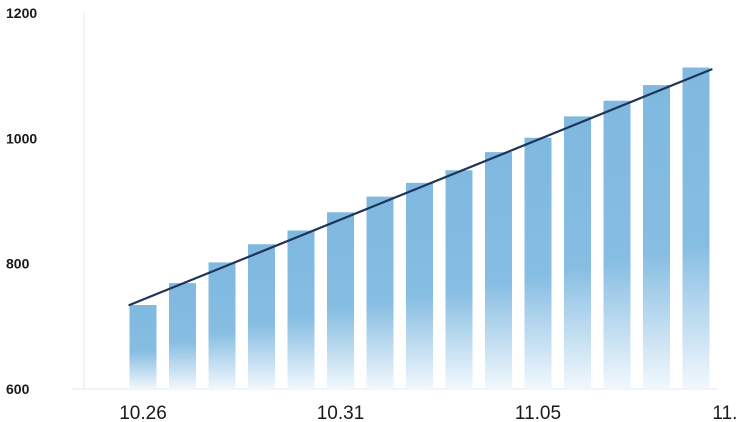  Describe the element at coordinates (18, 389) in the screenshot. I see `y-tick-label: 600` at that location.